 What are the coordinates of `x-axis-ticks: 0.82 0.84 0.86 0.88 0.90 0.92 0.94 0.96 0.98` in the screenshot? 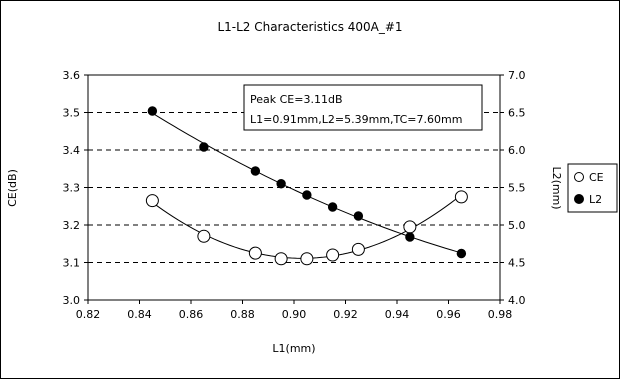 It's located at (294, 310).